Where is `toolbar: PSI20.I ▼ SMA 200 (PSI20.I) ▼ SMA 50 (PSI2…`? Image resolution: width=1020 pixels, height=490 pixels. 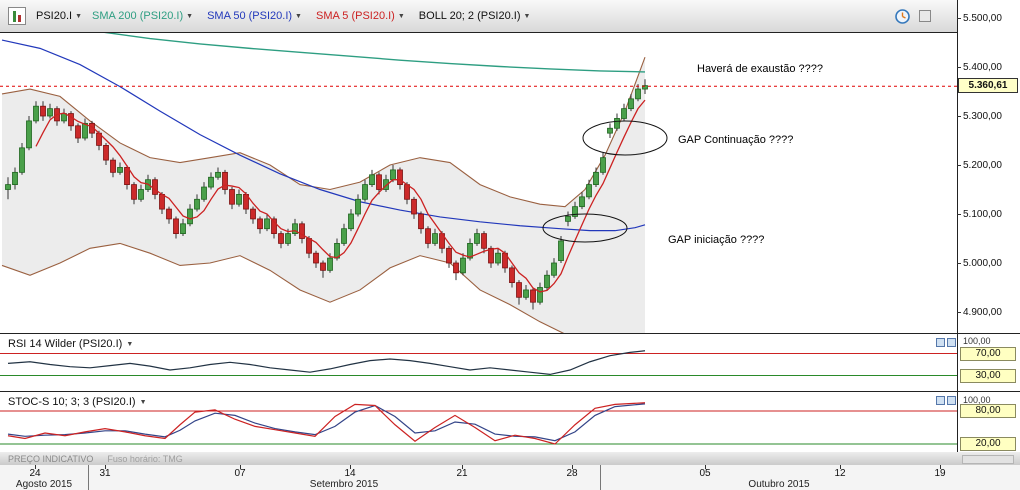
toolbar: PSI20.I ▼ SMA 200 (PSI20.I) ▼ SMA 50 (PSI2… is located at coordinates (478, 16).